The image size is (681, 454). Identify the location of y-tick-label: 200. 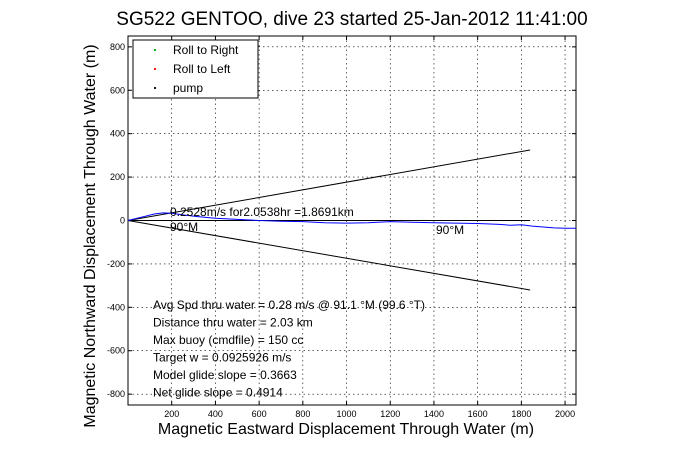
(117, 177).